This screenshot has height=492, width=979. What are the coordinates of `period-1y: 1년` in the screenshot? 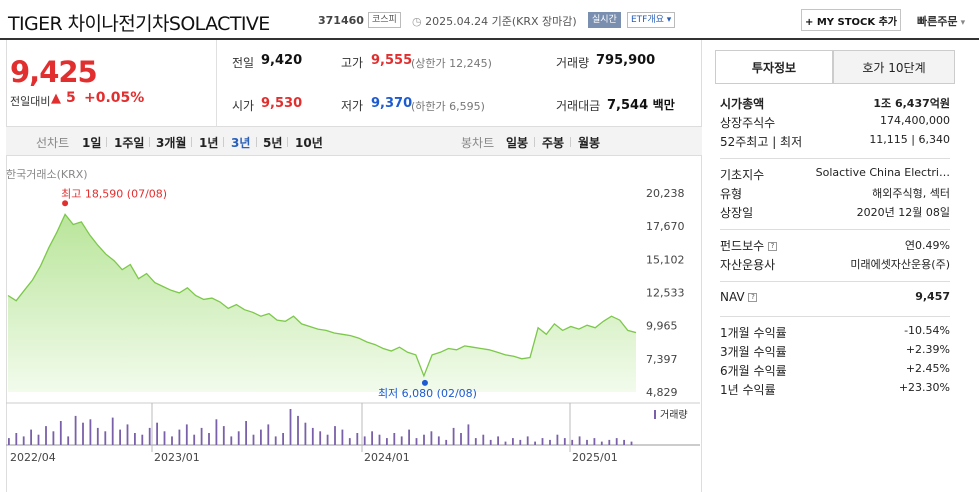 It's located at (209, 143).